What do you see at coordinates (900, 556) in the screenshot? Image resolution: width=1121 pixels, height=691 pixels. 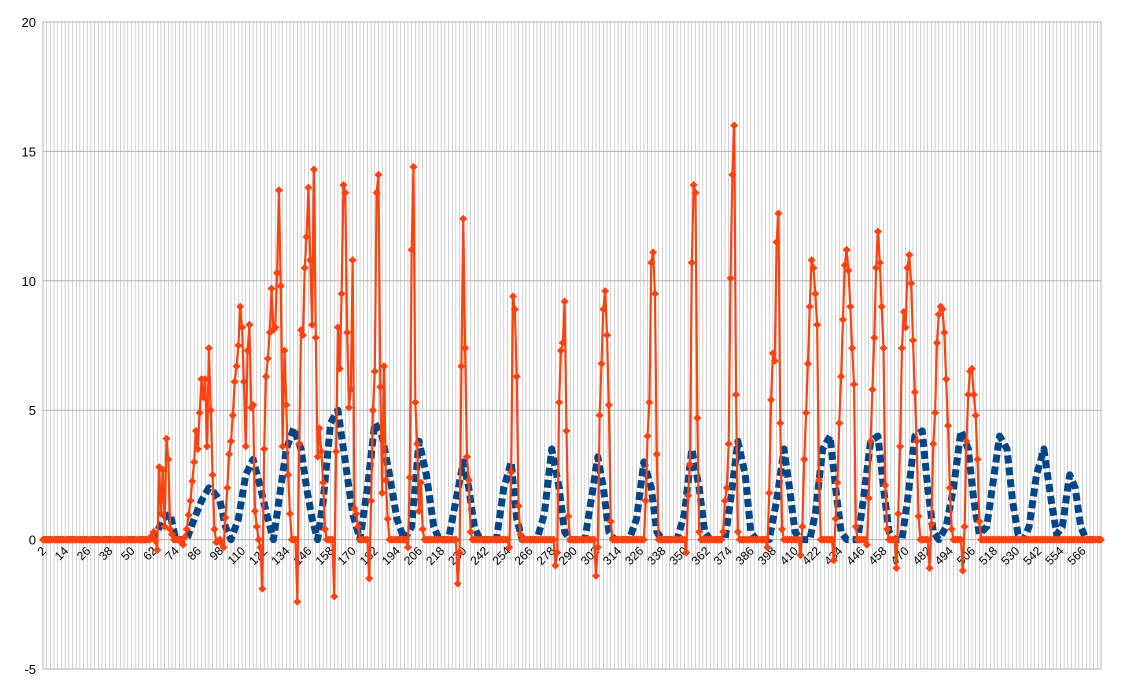 I see `x-tick-label: 470` at bounding box center [900, 556].